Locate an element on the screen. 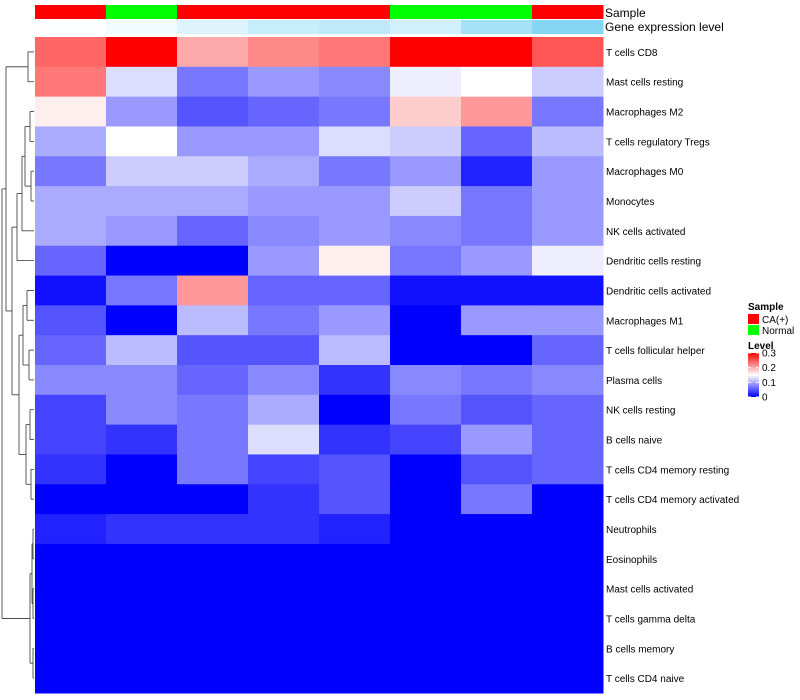 This screenshot has width=800, height=700. legend: Sample CA(+) Normal Level 0.3 0.2 0.1 0 is located at coordinates (771, 353).